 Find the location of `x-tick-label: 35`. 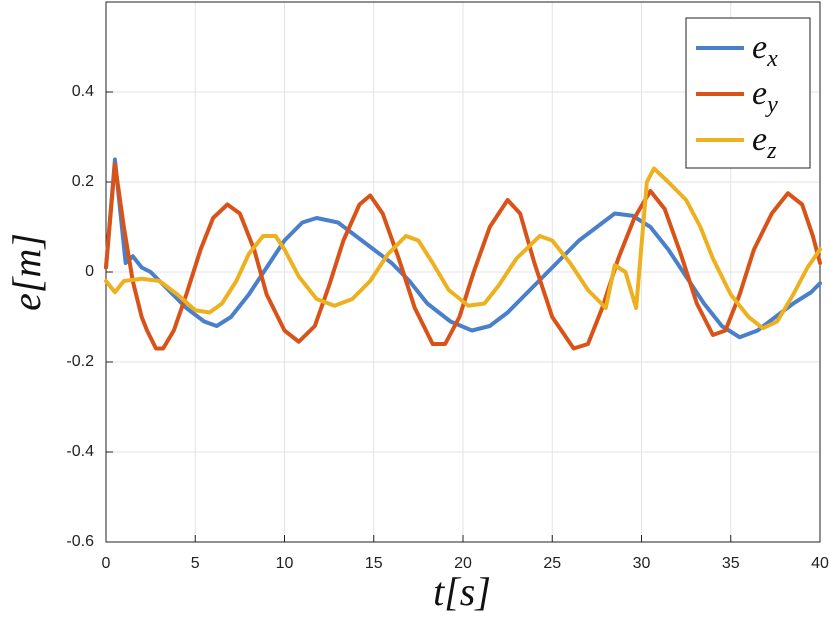

x-tick-label: 35 is located at coordinates (731, 563).